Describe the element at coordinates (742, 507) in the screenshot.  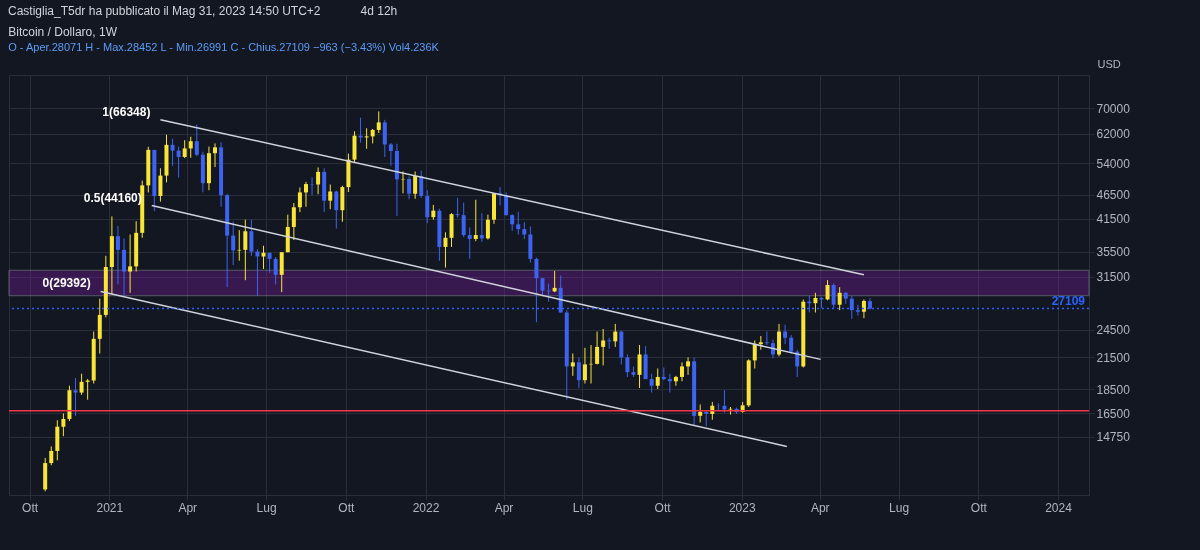
I see `x-tick-label: 2023` at that location.